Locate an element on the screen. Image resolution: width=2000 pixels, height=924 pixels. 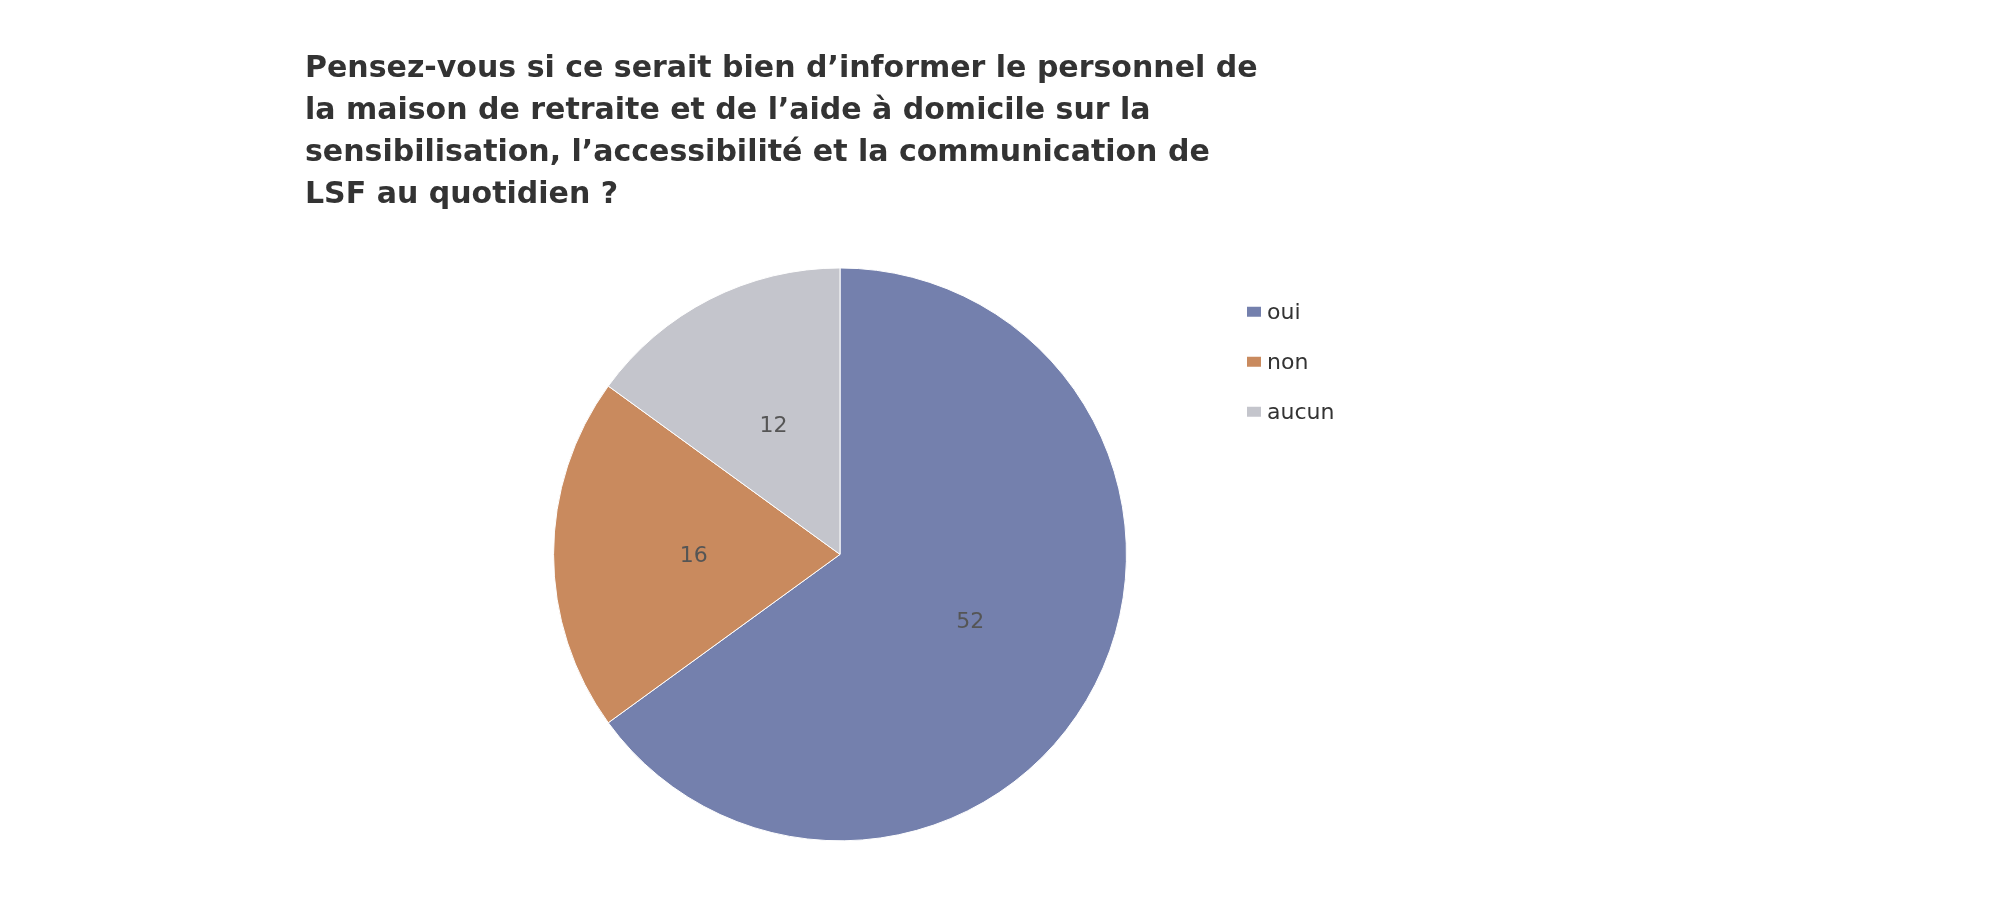
chart-title: Pensez-vous si ce serait bien d’informer le personnel de la maison de retraite et de l’aide à domicile sur la sensibilisation, l’accessibilité et la communication de LSF au quotidien ? is located at coordinates (787, 129).